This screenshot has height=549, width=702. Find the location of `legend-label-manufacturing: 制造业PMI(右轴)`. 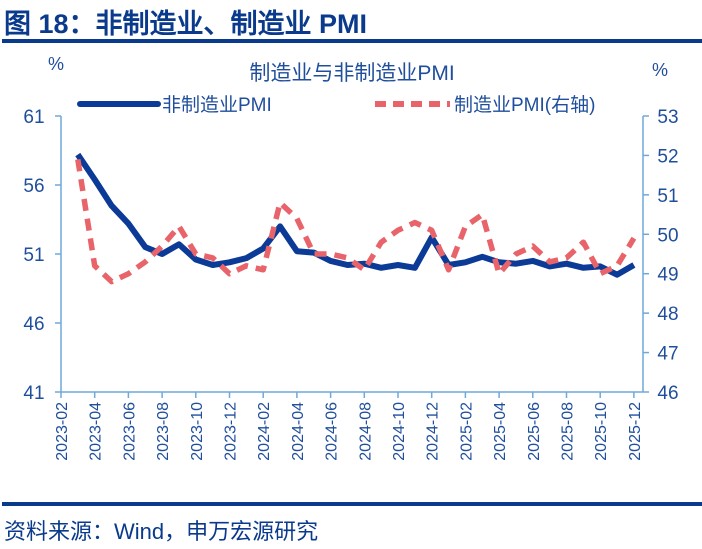

legend-label-manufacturing: 制造业PMI(右轴) is located at coordinates (524, 105).